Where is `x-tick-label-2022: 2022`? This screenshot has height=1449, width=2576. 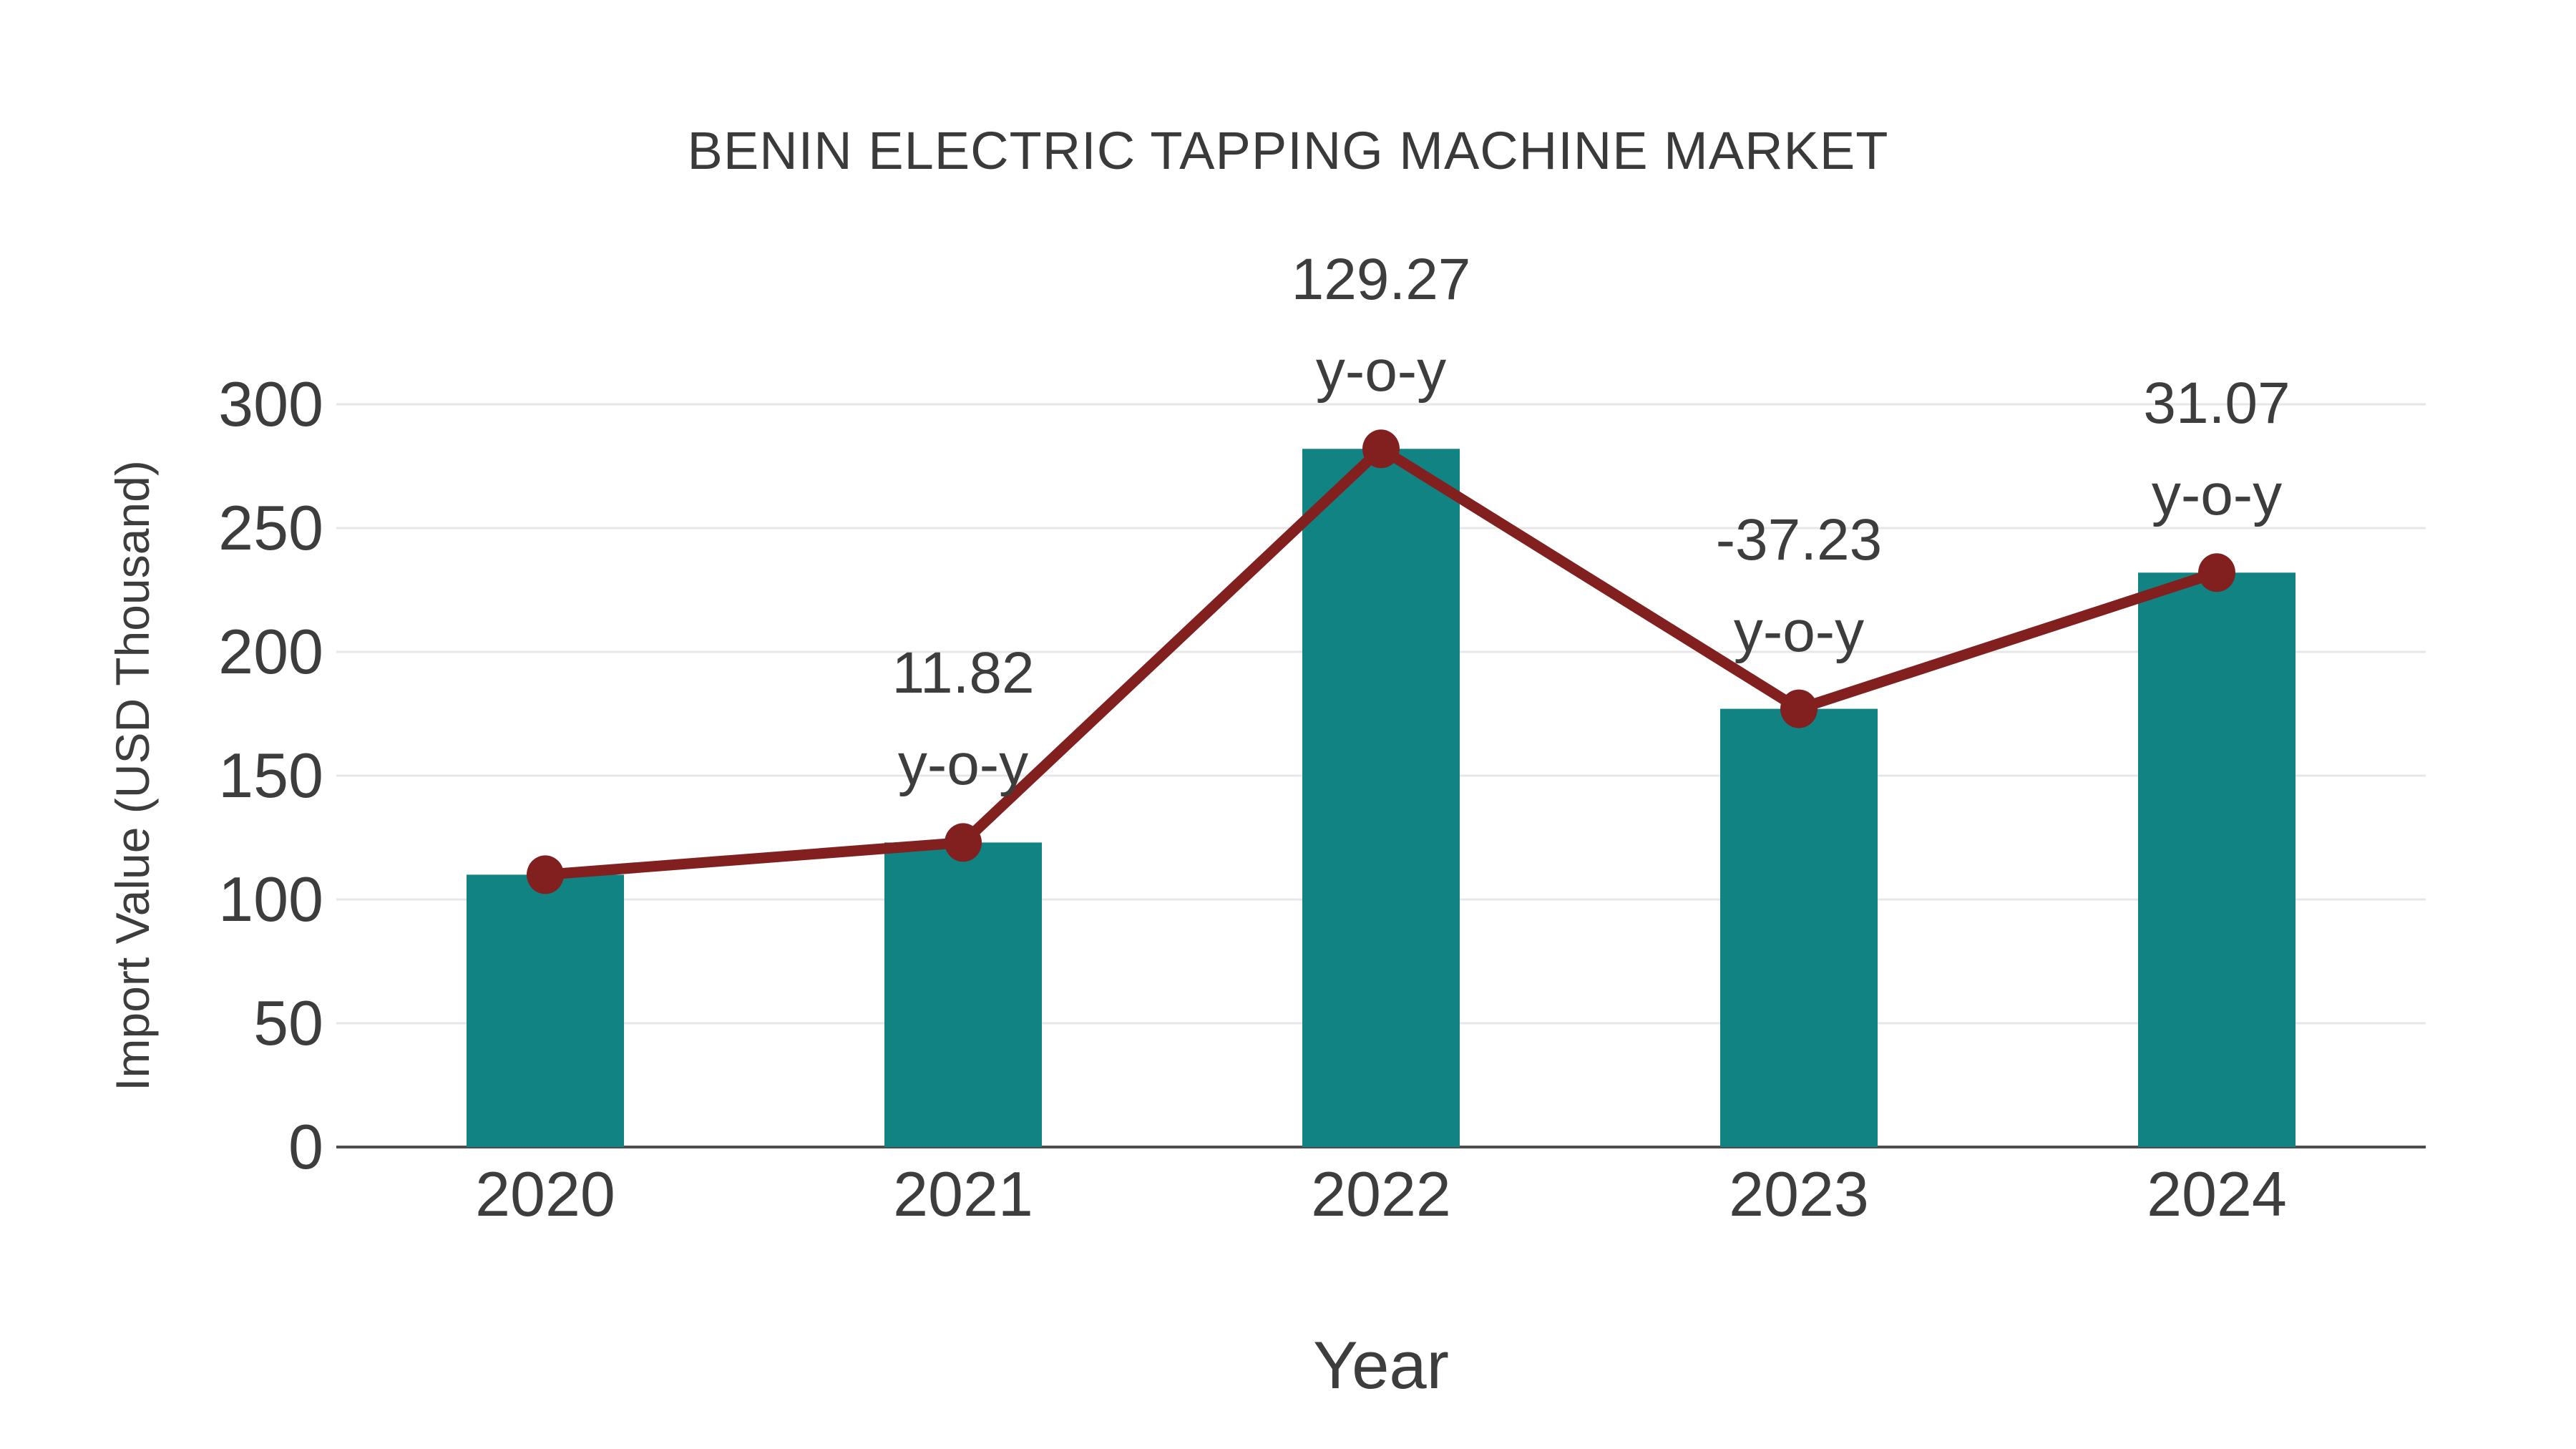
x-tick-label-2022: 2022 is located at coordinates (1381, 1193).